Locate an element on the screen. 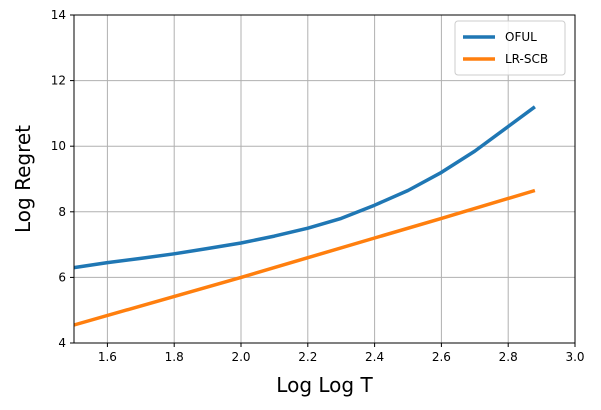 This screenshot has height=410, width=601. x-axis-label: Log Log T is located at coordinates (324, 385).